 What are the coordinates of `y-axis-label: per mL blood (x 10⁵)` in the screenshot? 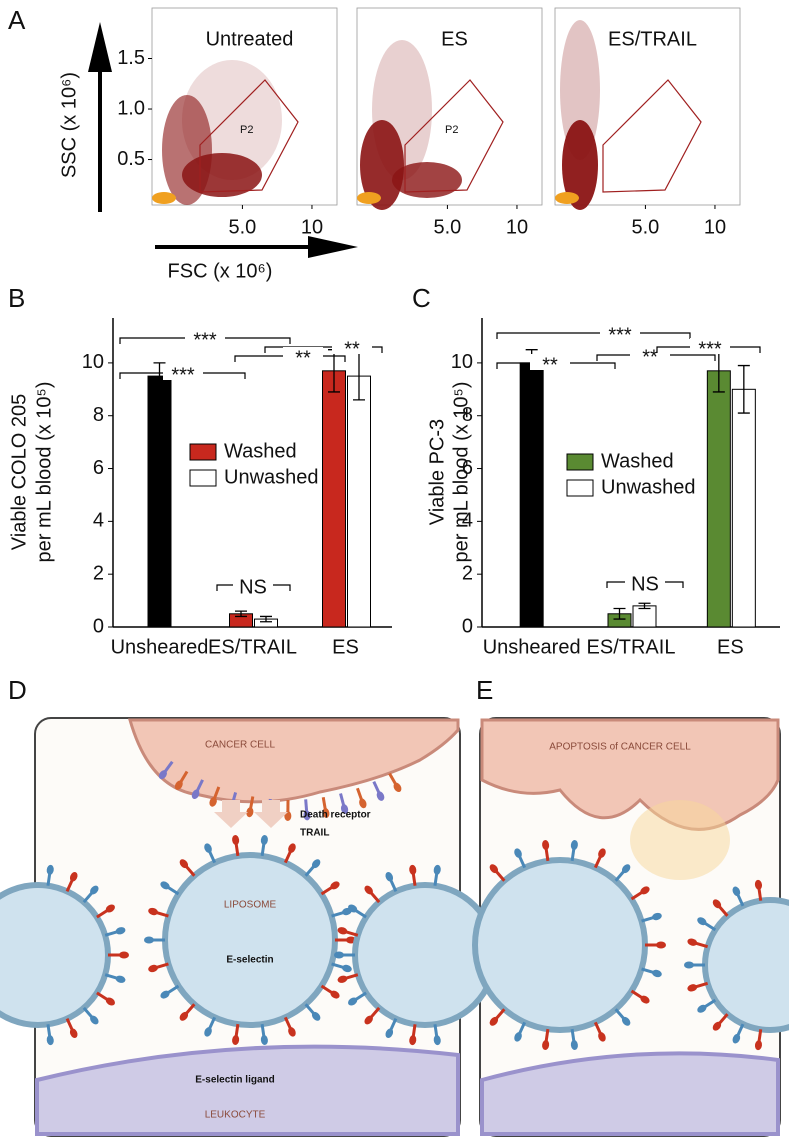 It's located at (44, 472).